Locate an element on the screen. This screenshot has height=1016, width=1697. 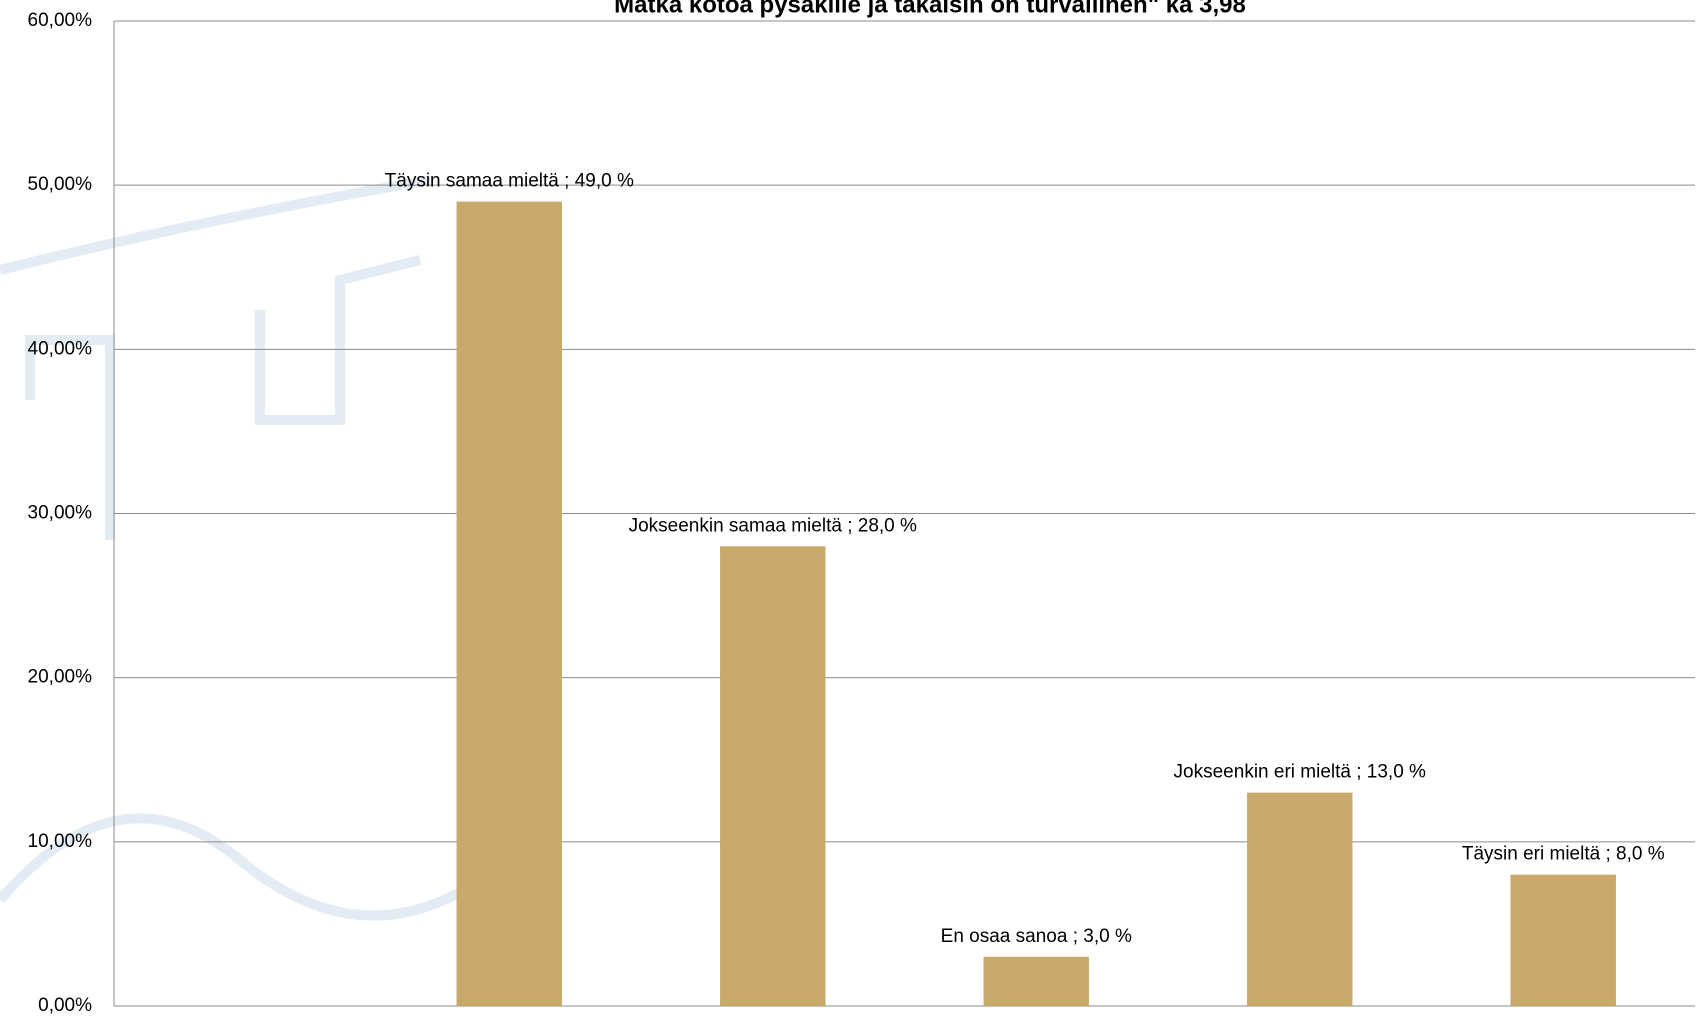
data-label: Täysin eri mieltä ; 8,0 % is located at coordinates (1563, 854).